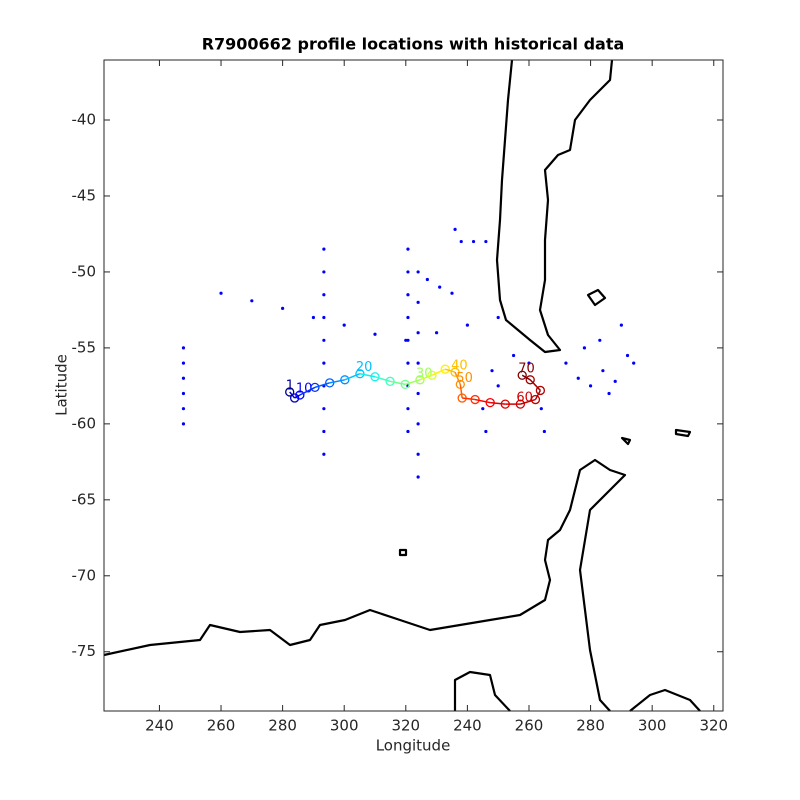  Describe the element at coordinates (84, 499) in the screenshot. I see `y-tick-label: -65` at that location.